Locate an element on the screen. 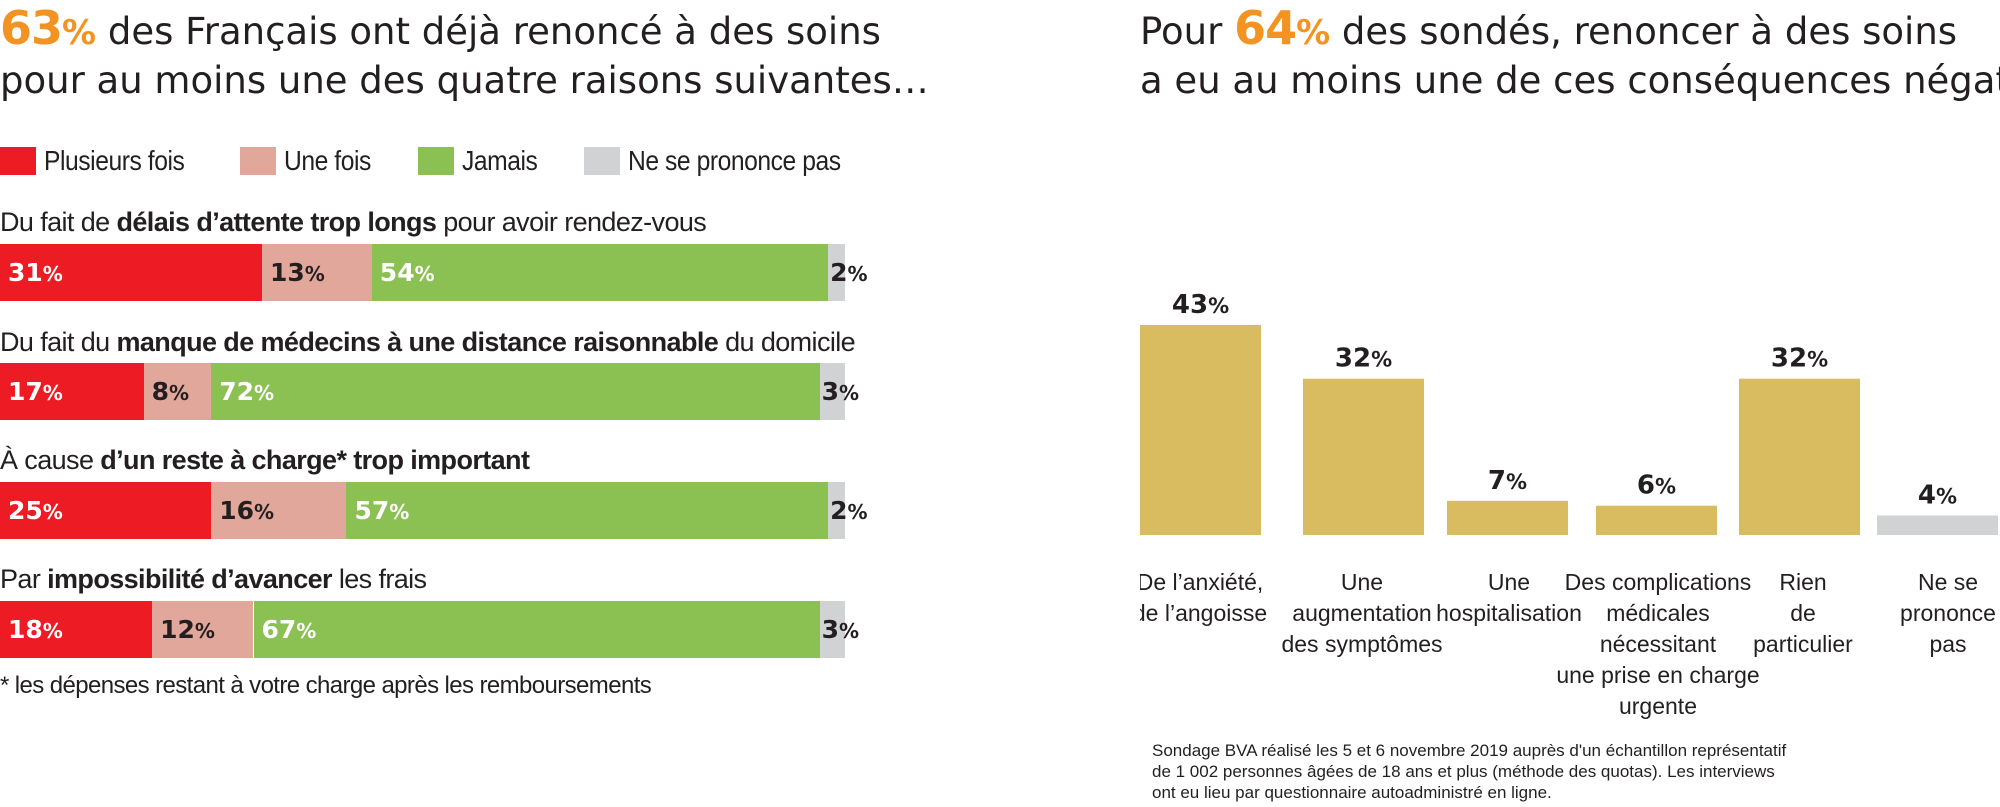  vbar-value-number: 43 is located at coordinates (1190, 305).